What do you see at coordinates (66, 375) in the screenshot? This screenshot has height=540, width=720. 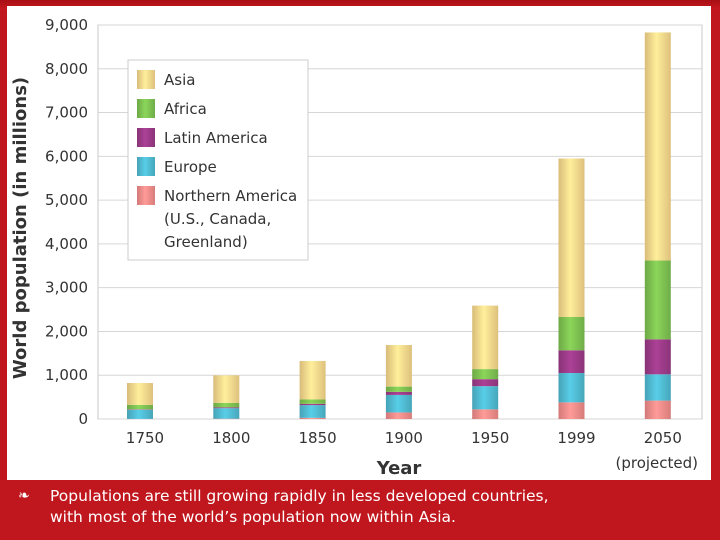 I see `y-tick-label: 1,000` at bounding box center [66, 375].